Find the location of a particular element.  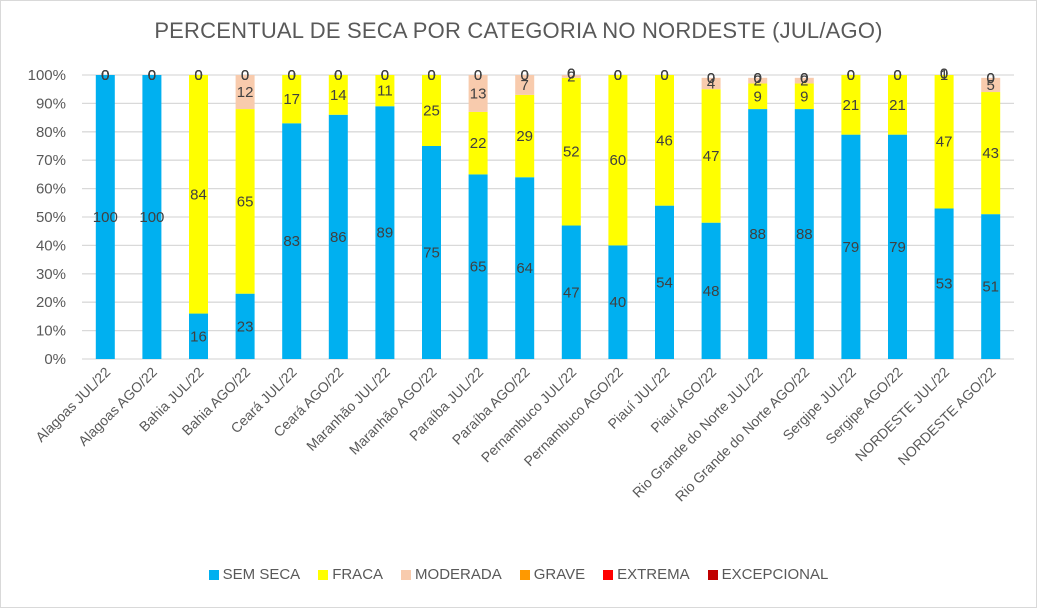

y-tick-label: 20% is located at coordinates (51, 302).